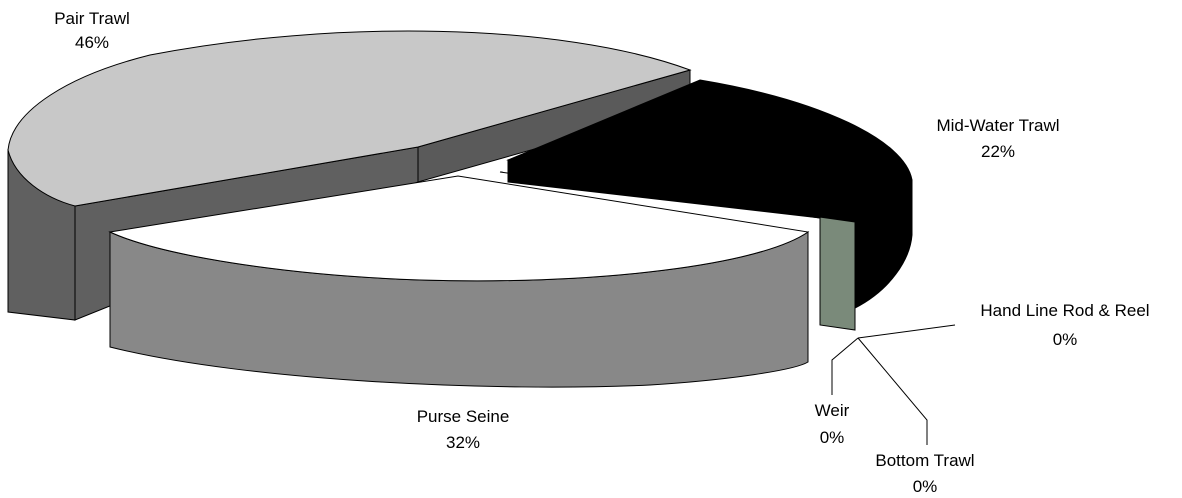 The width and height of the screenshot is (1182, 498). I want to click on slice-mid-water-trawl-top, so click(709, 151).